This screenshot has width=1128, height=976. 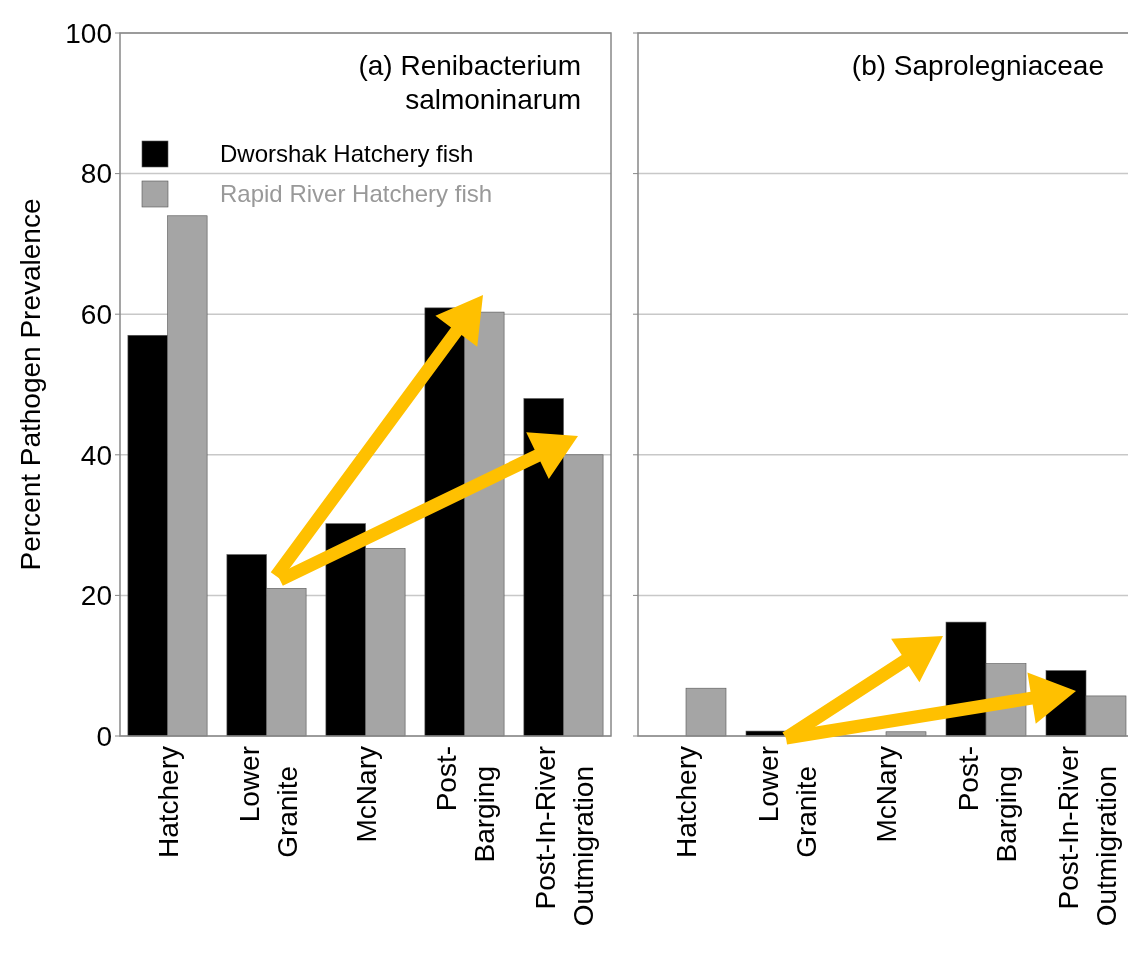 I want to click on y-tick-label: 40, so click(x=96, y=455).